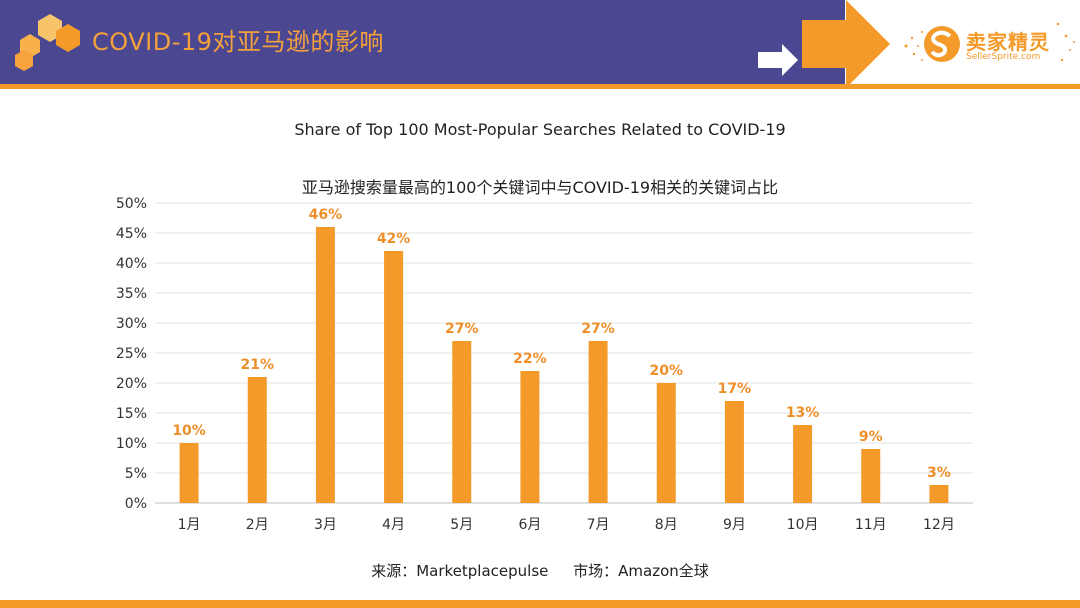 The image size is (1080, 608). What do you see at coordinates (189, 431) in the screenshot?
I see `data-label: 10%` at bounding box center [189, 431].